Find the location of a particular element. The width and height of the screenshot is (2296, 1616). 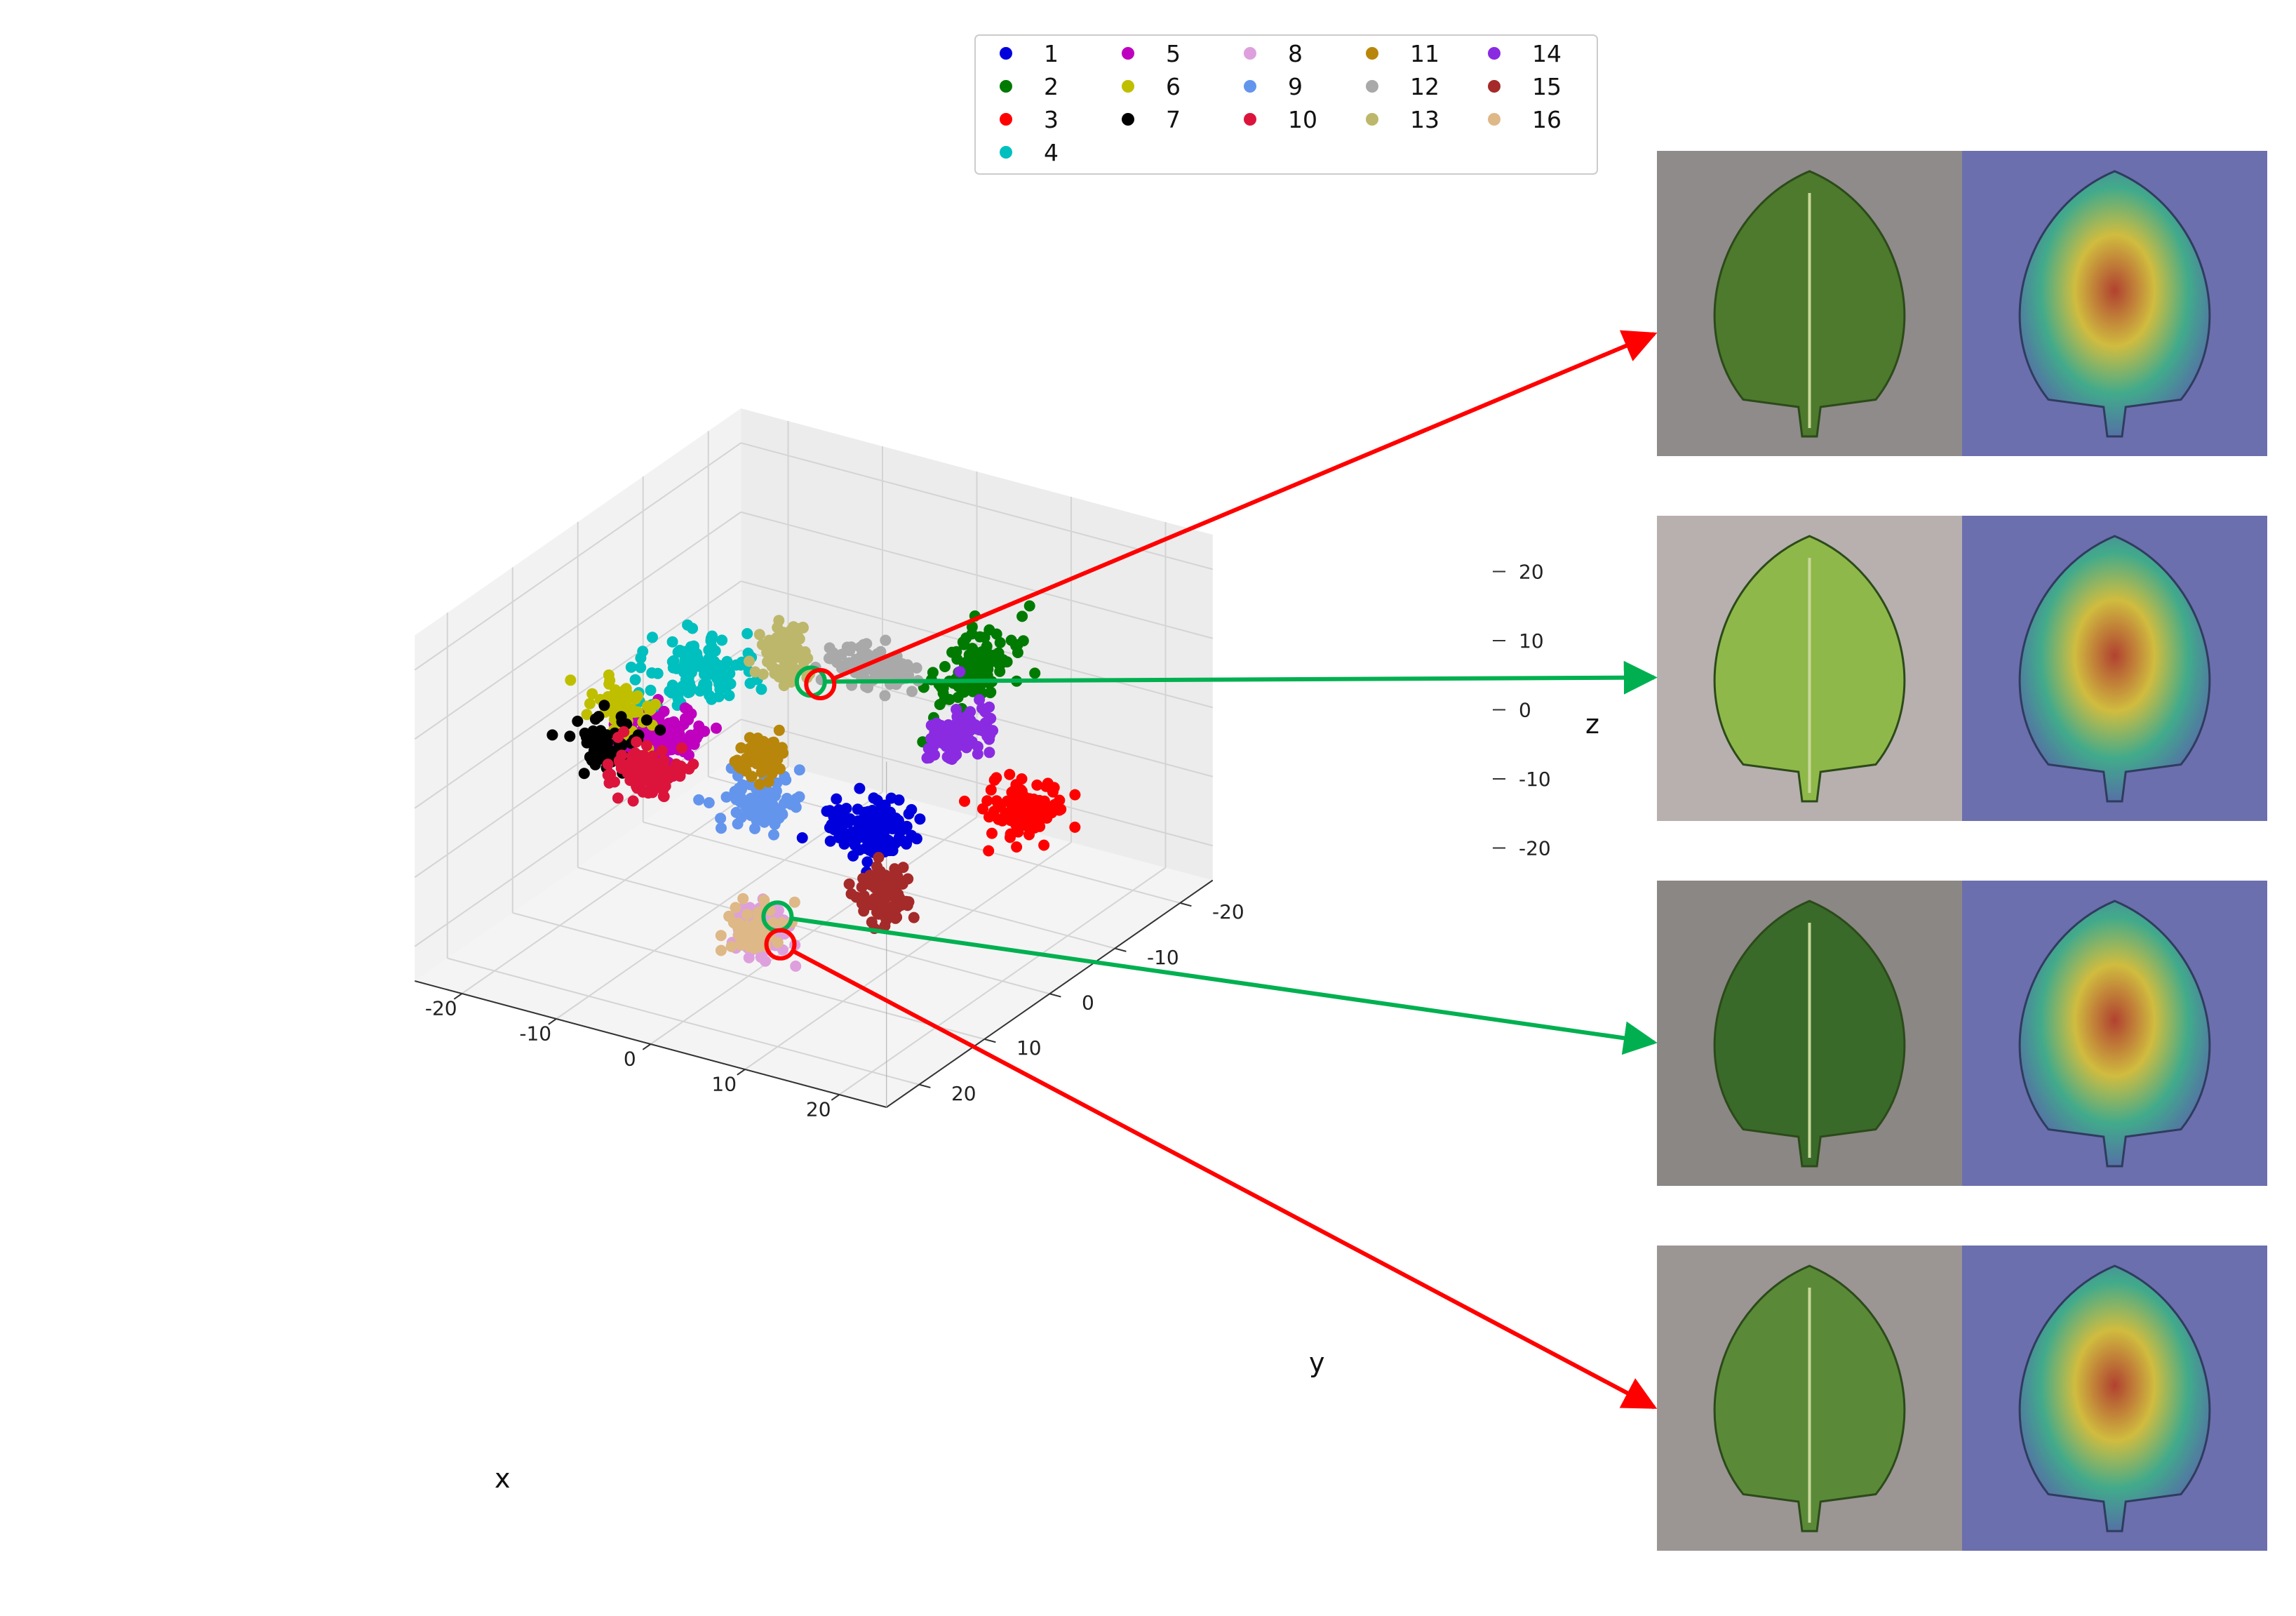

x-tick-label: 20 is located at coordinates (818, 1109).